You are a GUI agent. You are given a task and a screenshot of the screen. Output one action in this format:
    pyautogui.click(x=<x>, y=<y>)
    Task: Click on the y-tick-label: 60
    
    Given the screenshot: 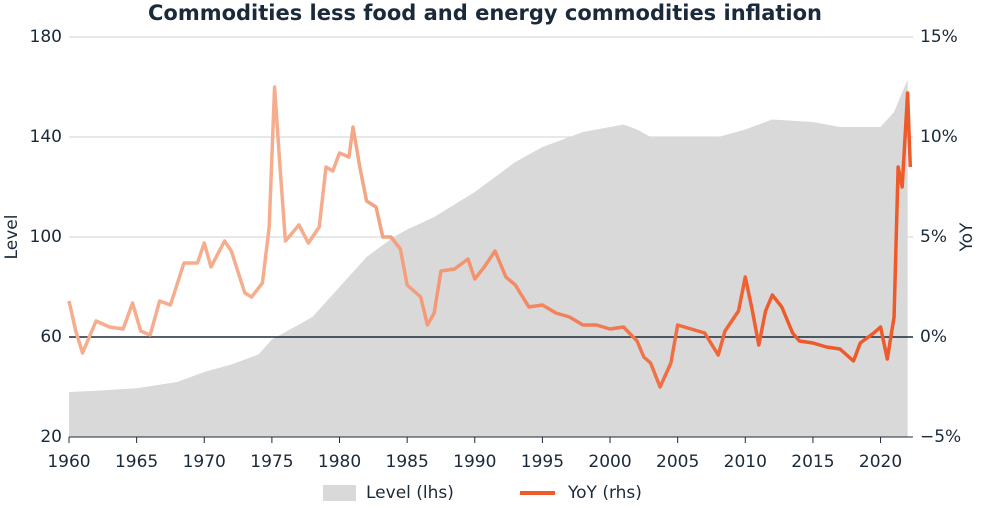 What is the action you would take?
    pyautogui.click(x=51, y=337)
    